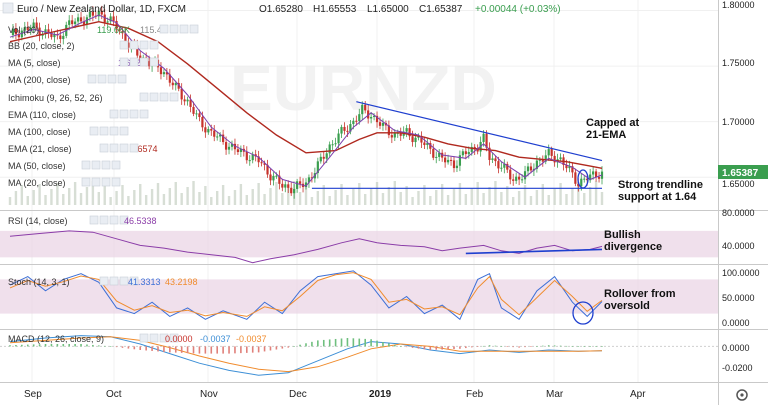 The height and width of the screenshot is (410, 768). I want to click on legend-macd-label: MACD (12, 26, close, 9), so click(56, 339).